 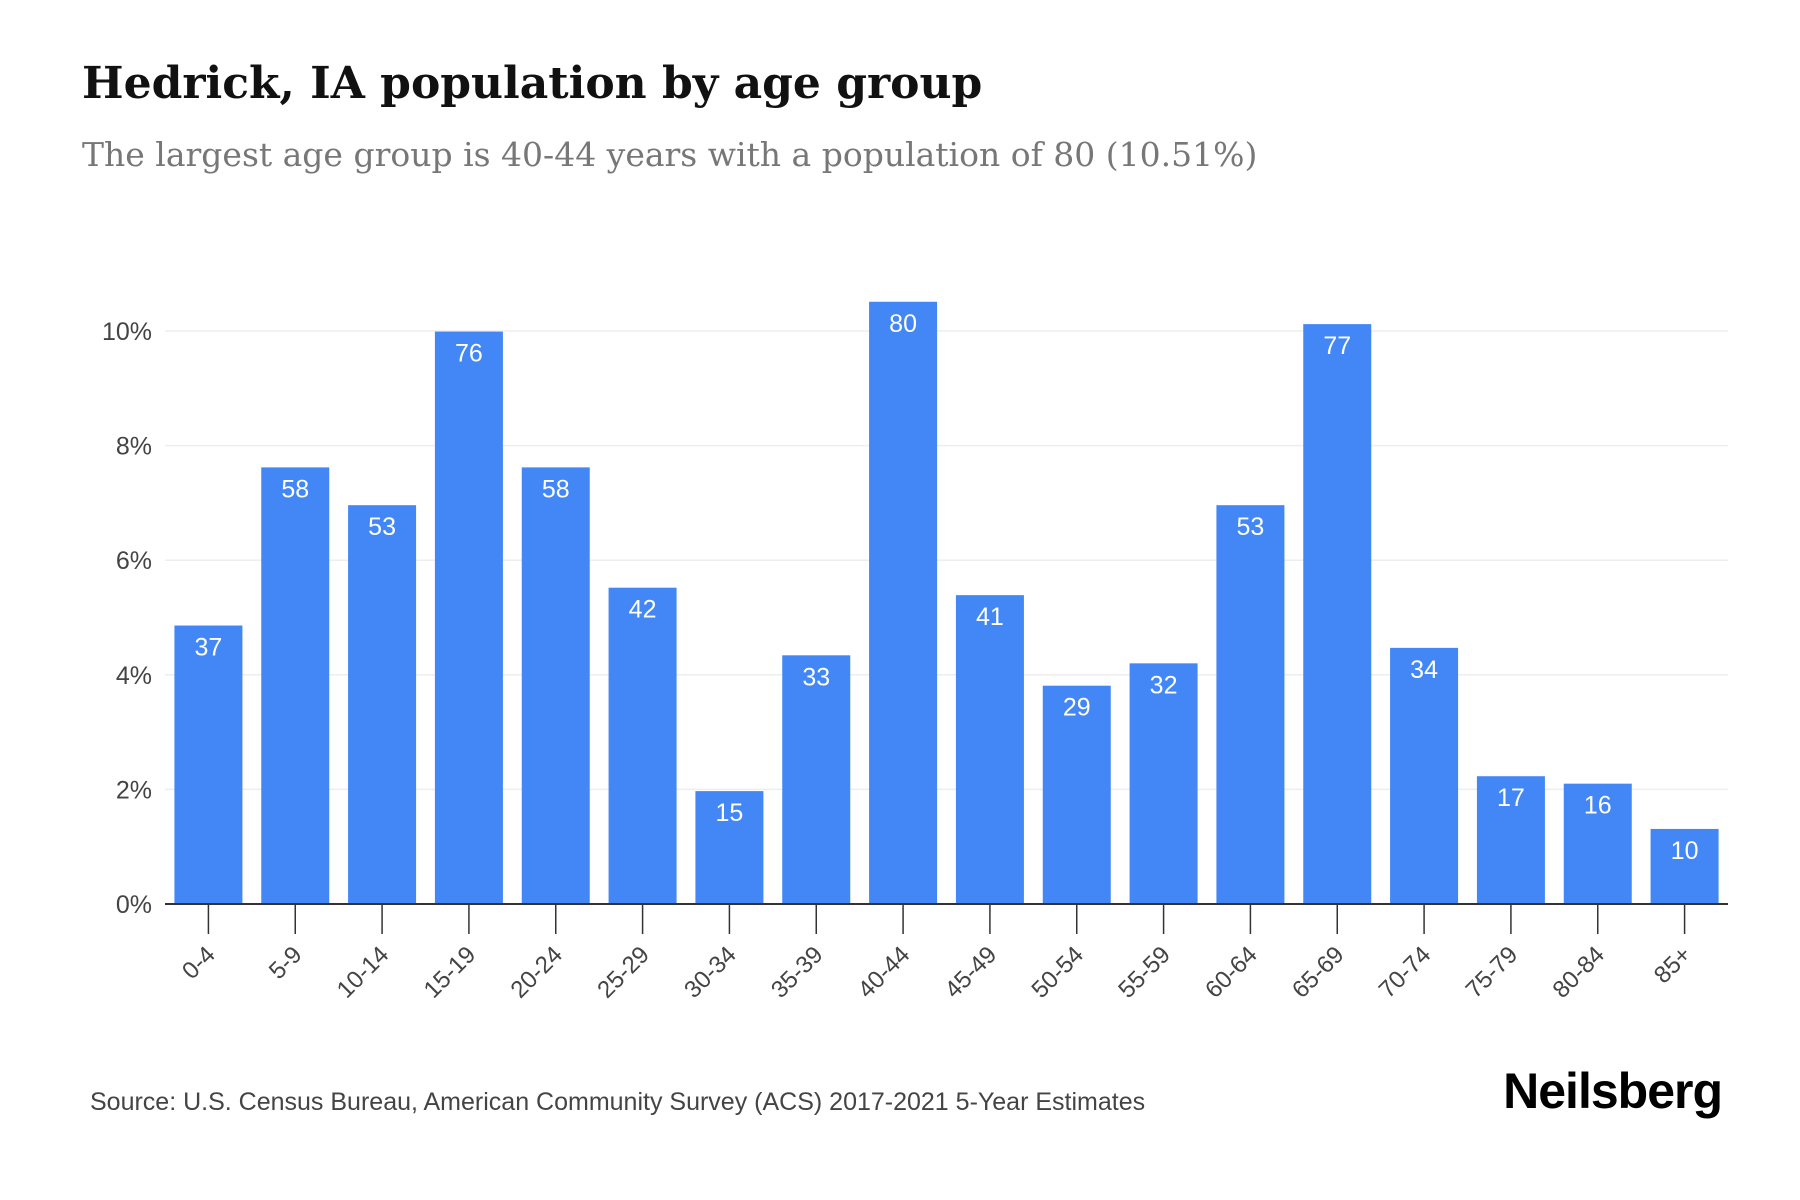 What do you see at coordinates (1613, 1091) in the screenshot?
I see `brand-logo: Neilsberg` at bounding box center [1613, 1091].